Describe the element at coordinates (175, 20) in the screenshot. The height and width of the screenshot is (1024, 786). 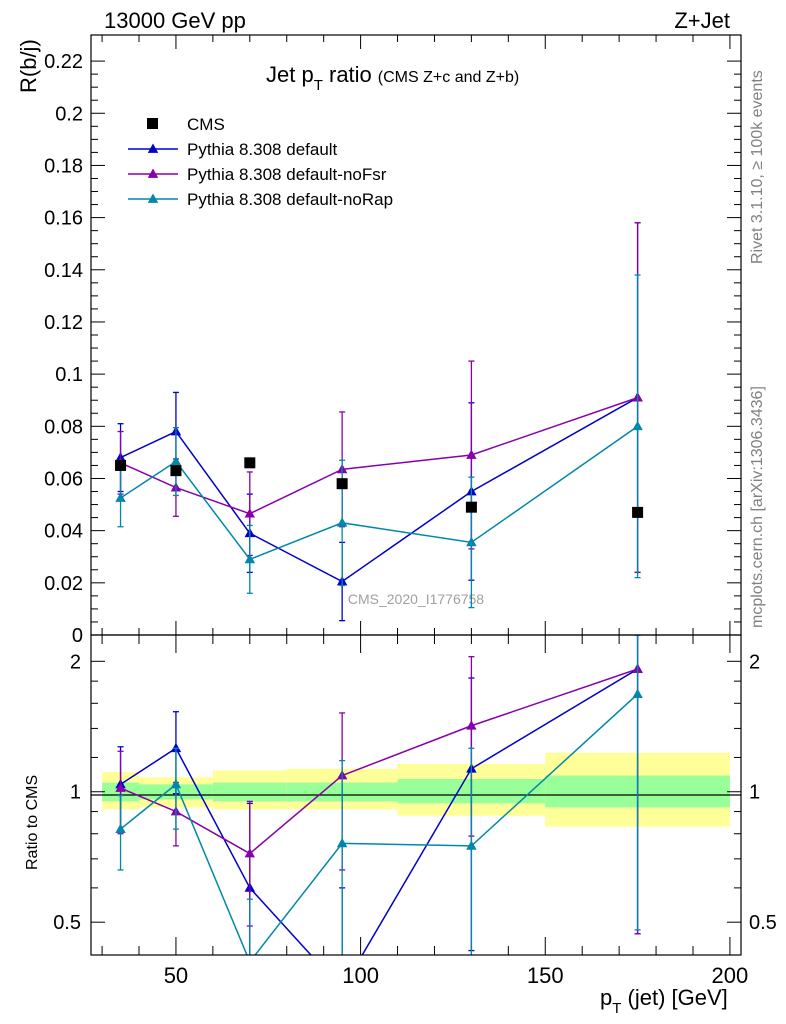
I see `header-left: 13000 GeV pp` at that location.